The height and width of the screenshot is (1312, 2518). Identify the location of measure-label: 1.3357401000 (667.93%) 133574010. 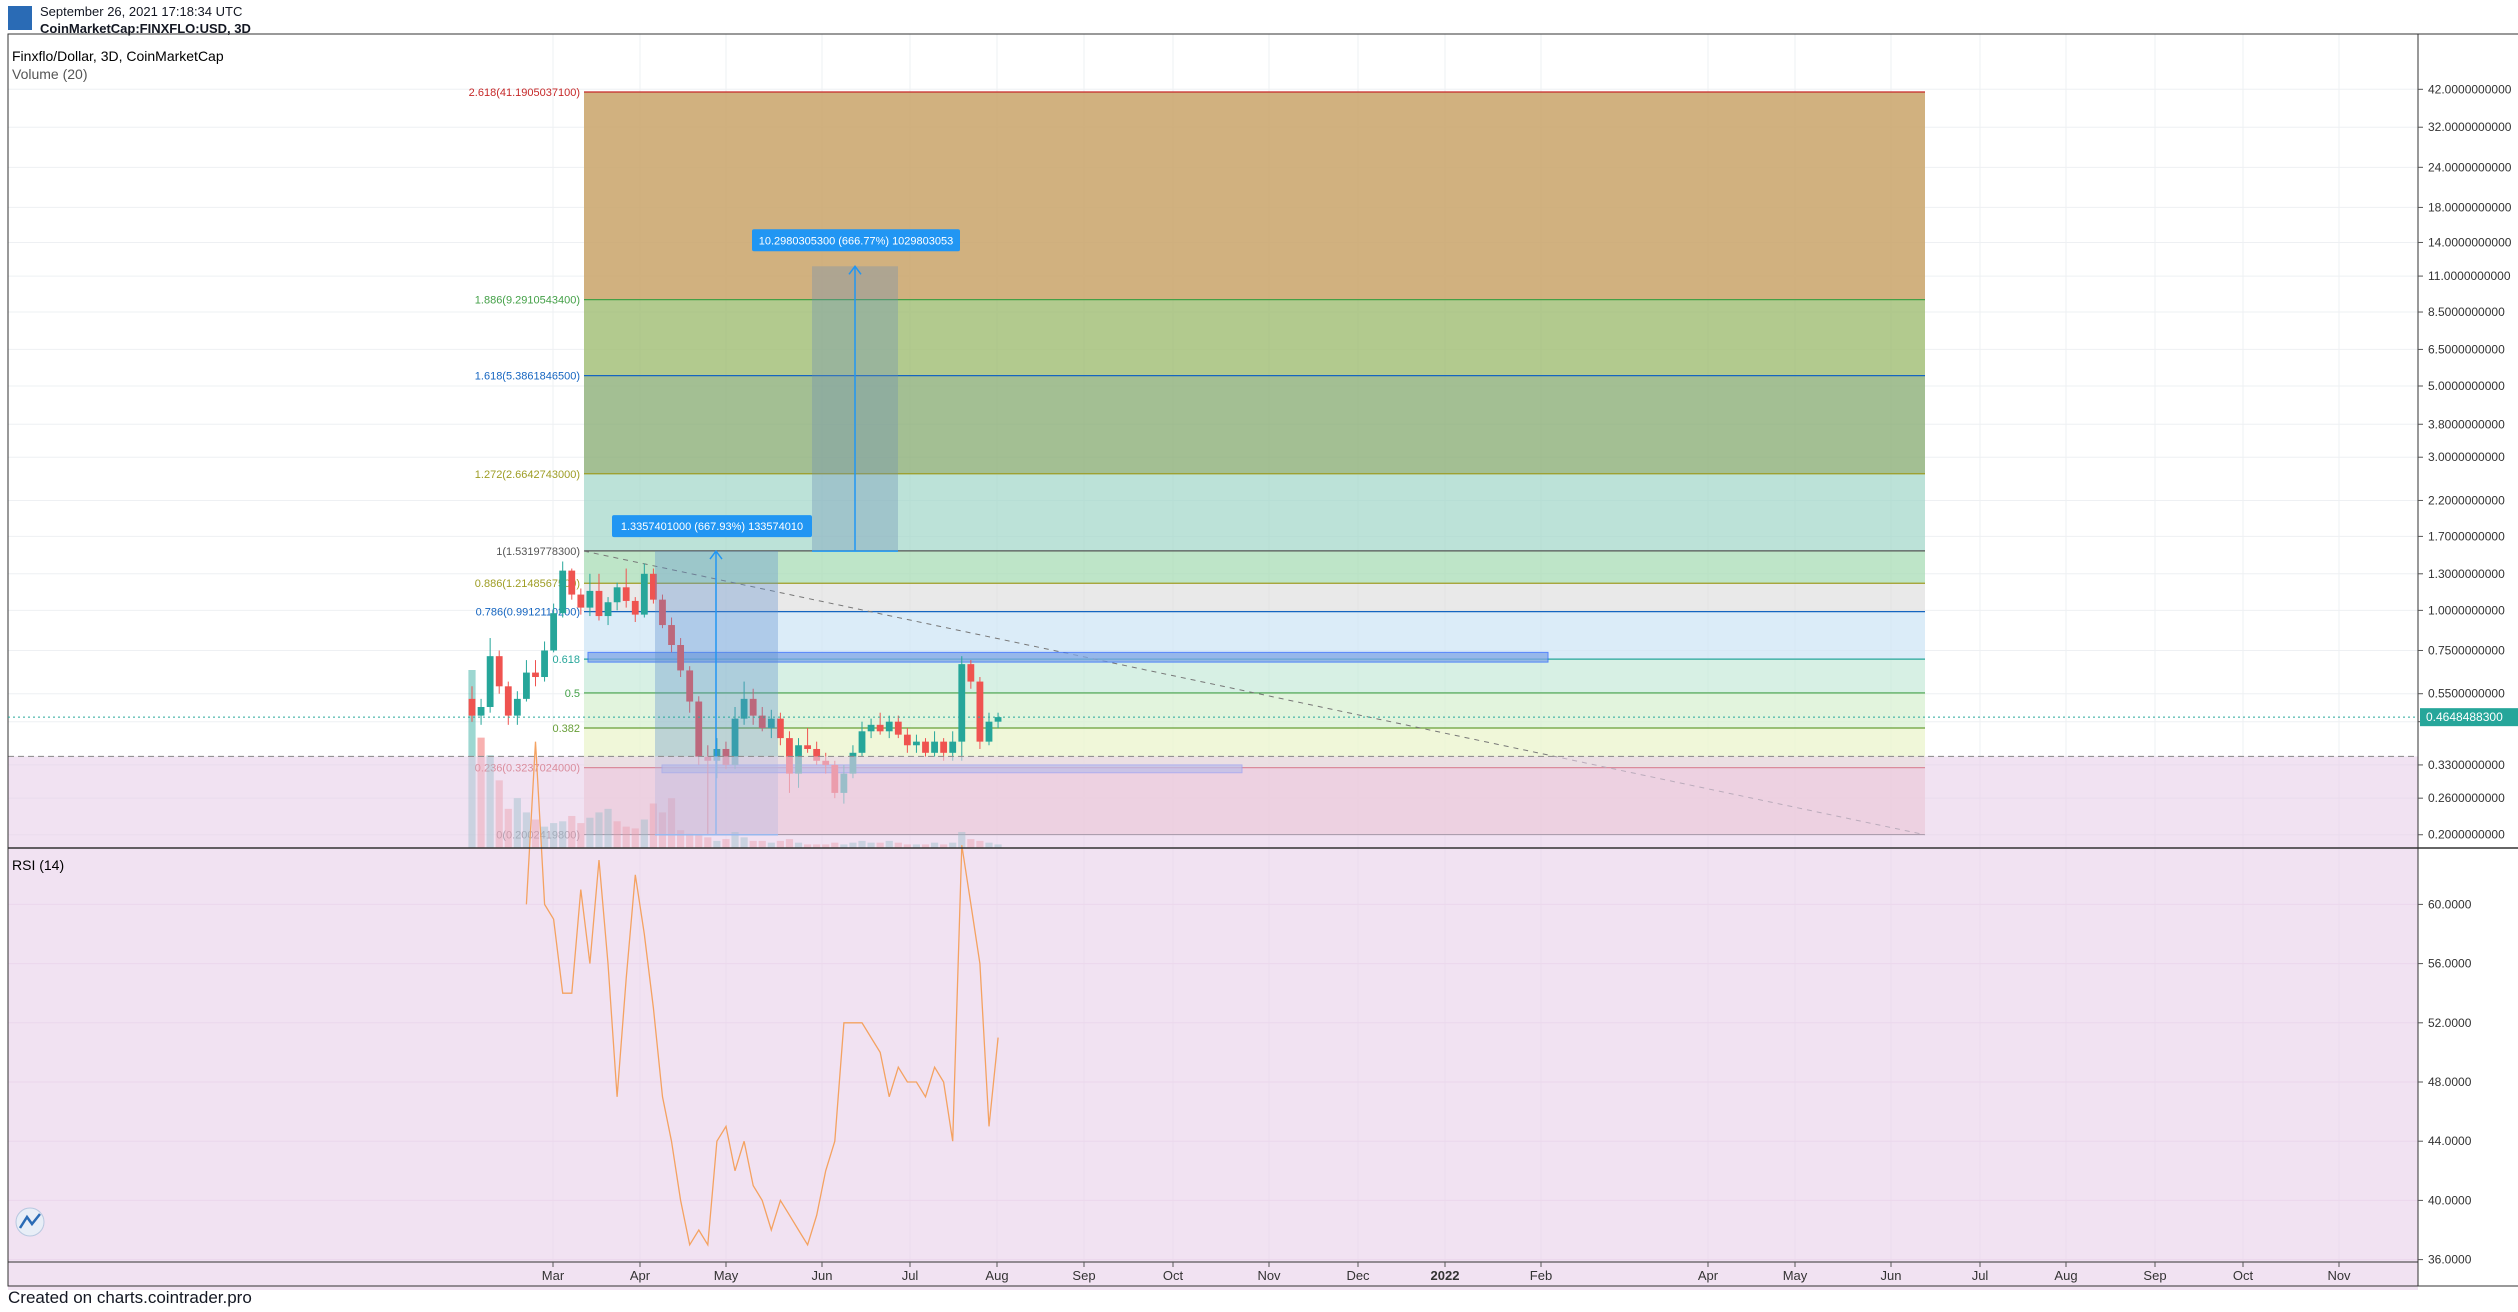
(712, 527).